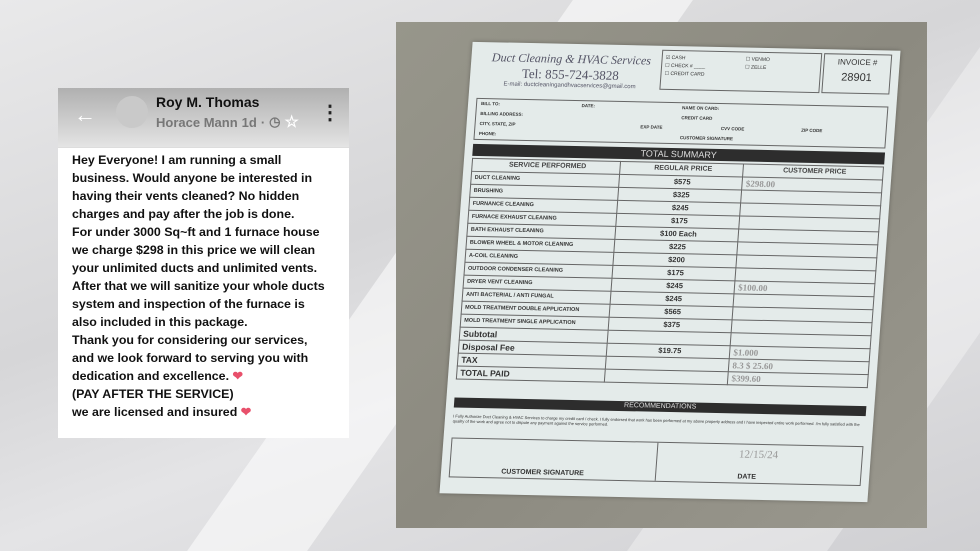 This screenshot has height=551, width=980. Describe the element at coordinates (160, 322) in the screenshot. I see `post-line: also included in this package.` at that location.